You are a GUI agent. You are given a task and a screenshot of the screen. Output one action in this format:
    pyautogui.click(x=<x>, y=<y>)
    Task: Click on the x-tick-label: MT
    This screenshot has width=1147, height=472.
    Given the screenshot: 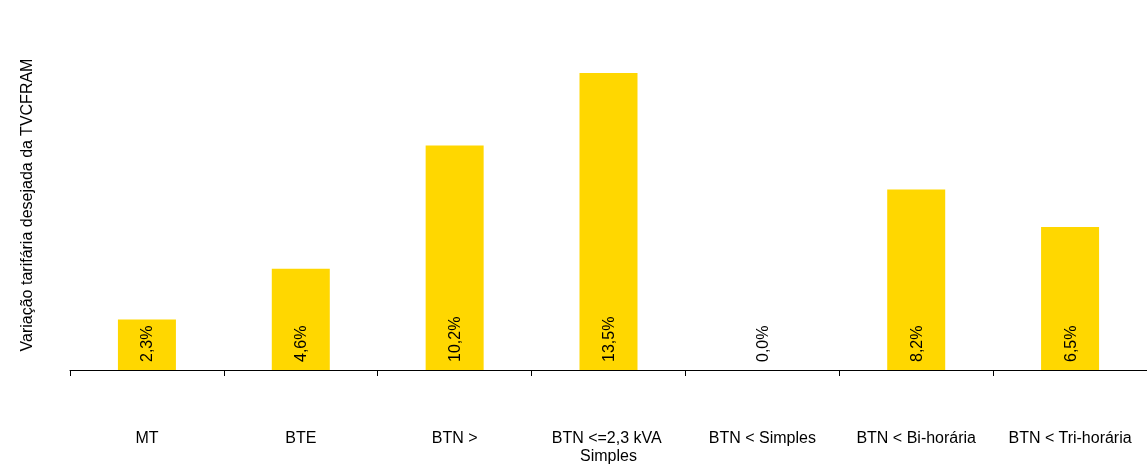 What is the action you would take?
    pyautogui.click(x=147, y=437)
    